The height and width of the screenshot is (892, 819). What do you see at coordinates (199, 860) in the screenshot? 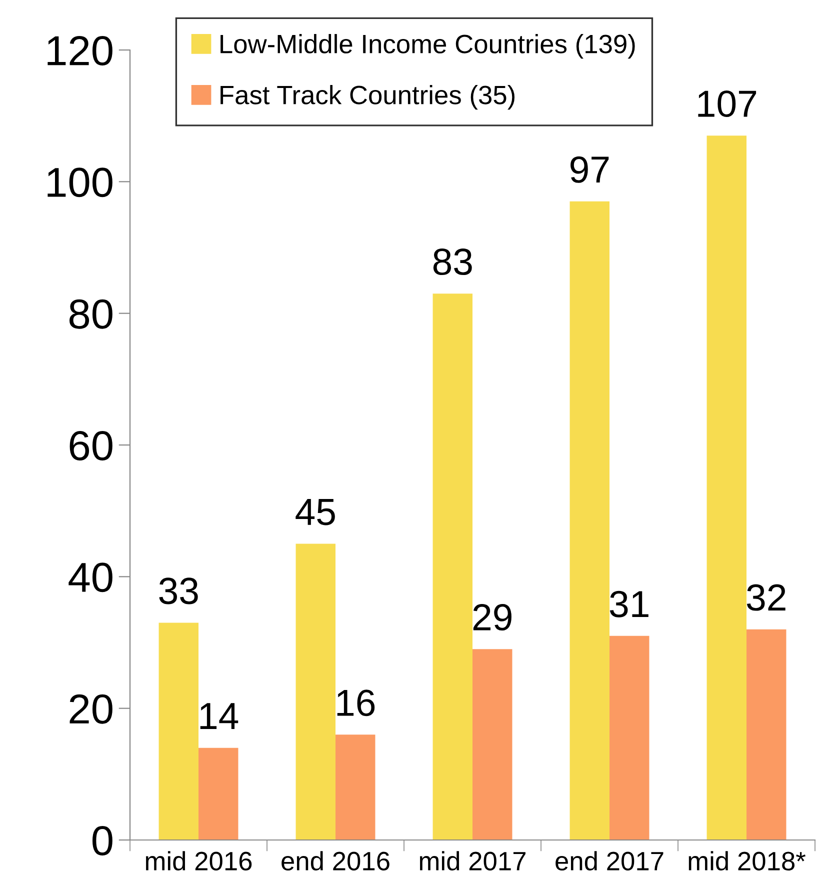
I see `x-tick-label: mid 2016` at bounding box center [199, 860].